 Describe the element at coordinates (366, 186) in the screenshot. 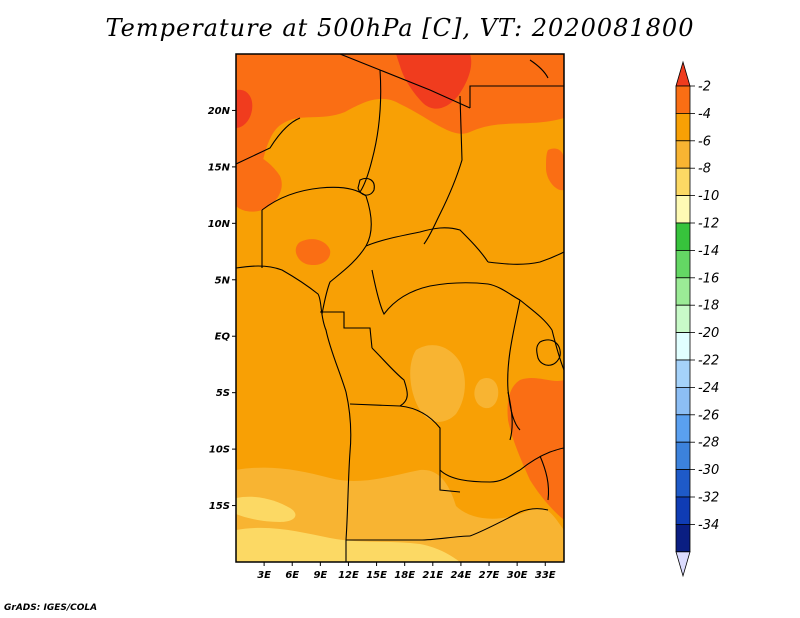

I see `lake-chad` at that location.